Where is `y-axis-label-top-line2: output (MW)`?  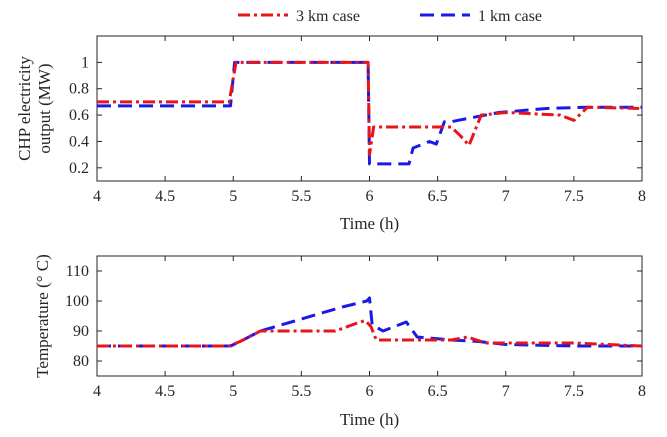 y-axis-label-top-line2: output (MW) is located at coordinates (44, 108).